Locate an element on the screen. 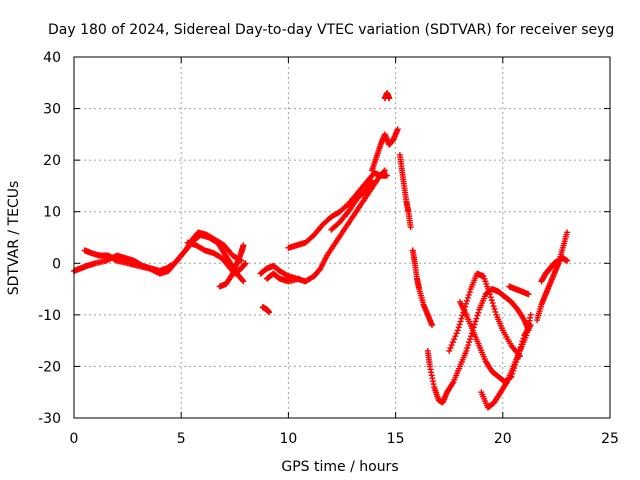 The image size is (640, 480). series-sat-q is located at coordinates (484, 315).